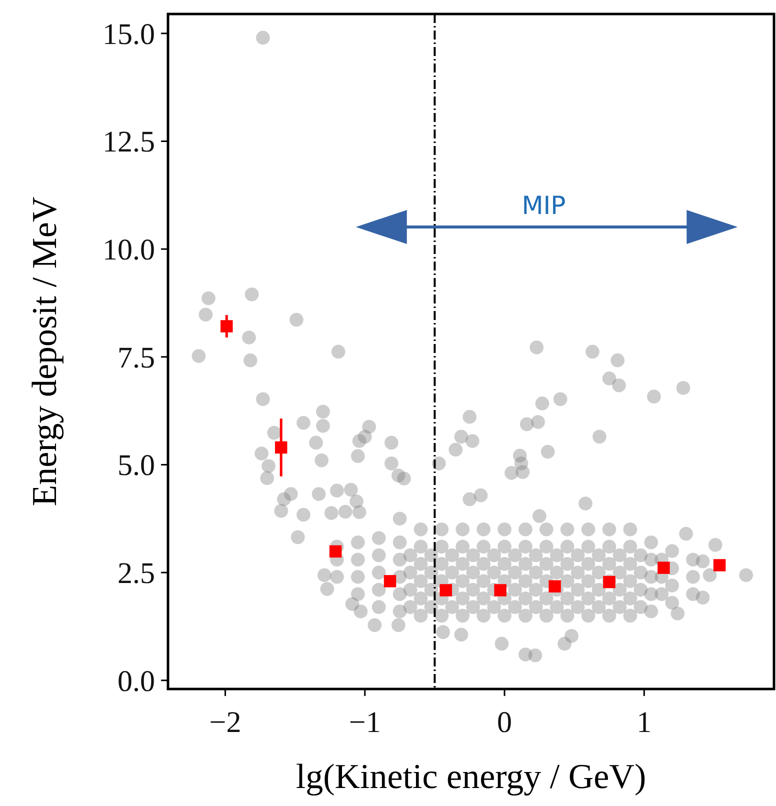  What do you see at coordinates (44, 351) in the screenshot?
I see `y-axis-title: Energy deposit / MeV` at bounding box center [44, 351].